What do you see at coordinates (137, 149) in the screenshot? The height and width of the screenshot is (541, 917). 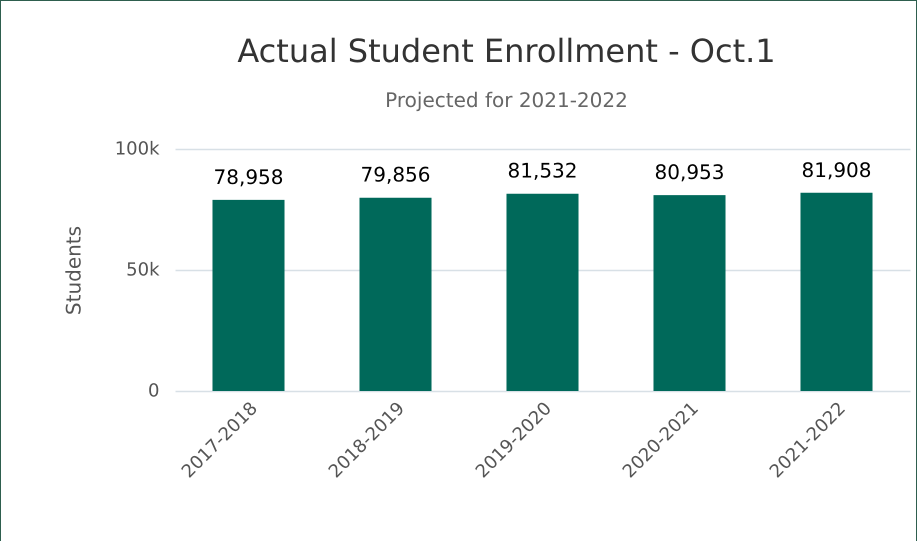 I see `y-tick-label: 100k` at bounding box center [137, 149].